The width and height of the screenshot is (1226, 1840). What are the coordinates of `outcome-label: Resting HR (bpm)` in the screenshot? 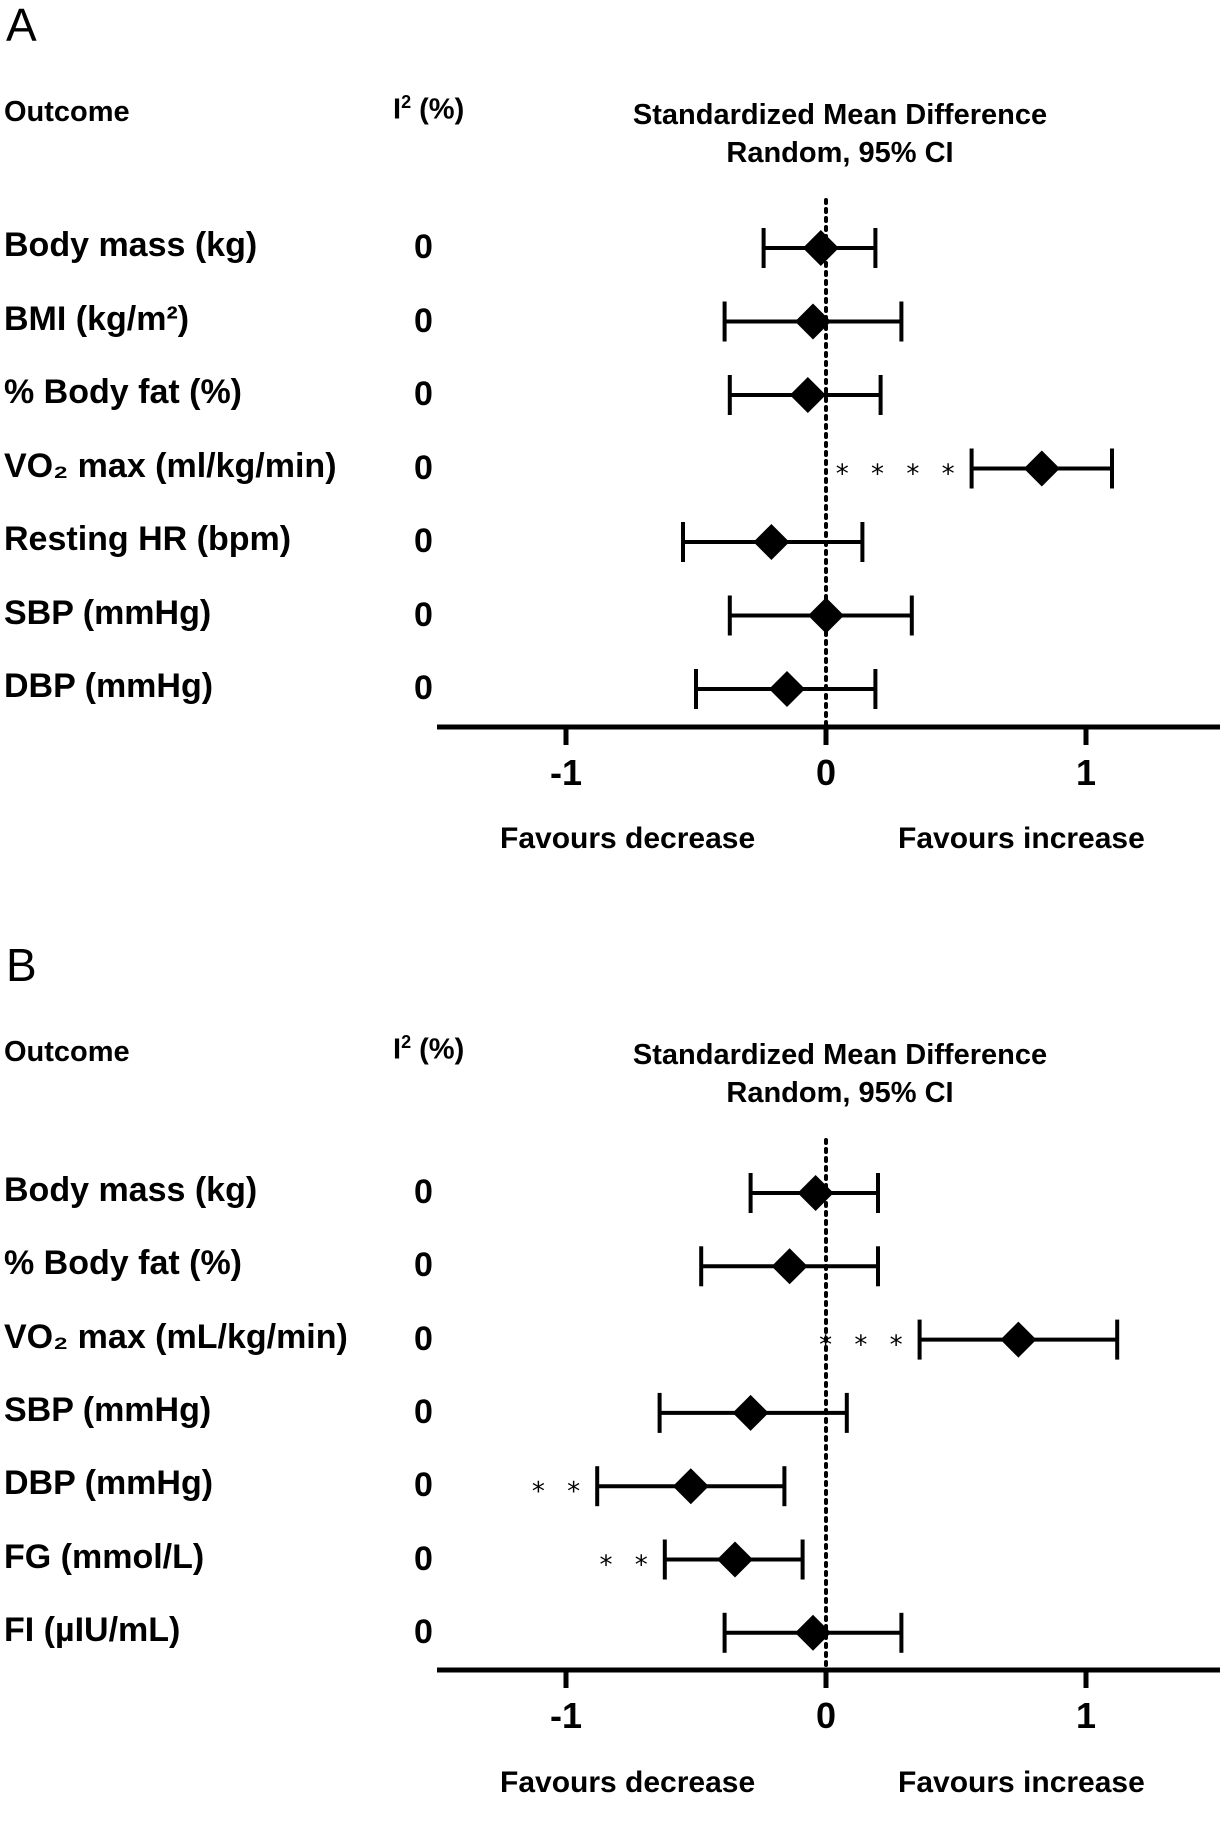 It's located at (148, 539).